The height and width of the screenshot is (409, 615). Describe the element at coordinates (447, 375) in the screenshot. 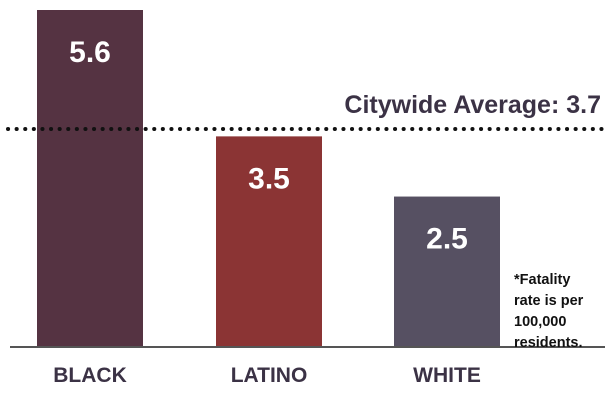

I see `category-label: WHITE` at that location.